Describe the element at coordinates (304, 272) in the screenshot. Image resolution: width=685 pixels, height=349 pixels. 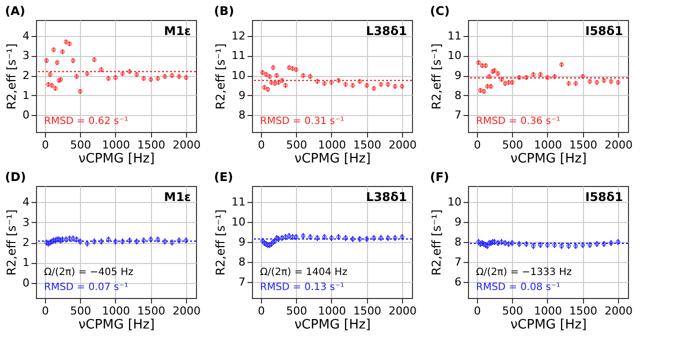
I see `annotation: Ω/(2π) = 1404 Hz` at that location.